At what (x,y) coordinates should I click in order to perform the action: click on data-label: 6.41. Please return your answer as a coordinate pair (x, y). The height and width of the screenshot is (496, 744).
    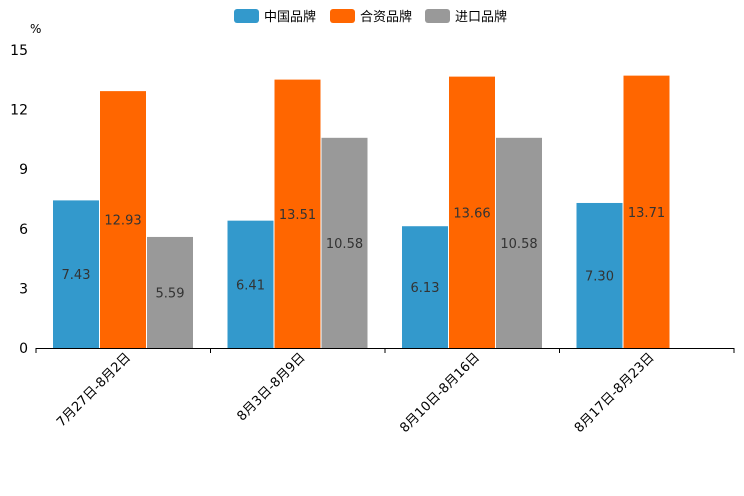
    Looking at the image, I should click on (250, 285).